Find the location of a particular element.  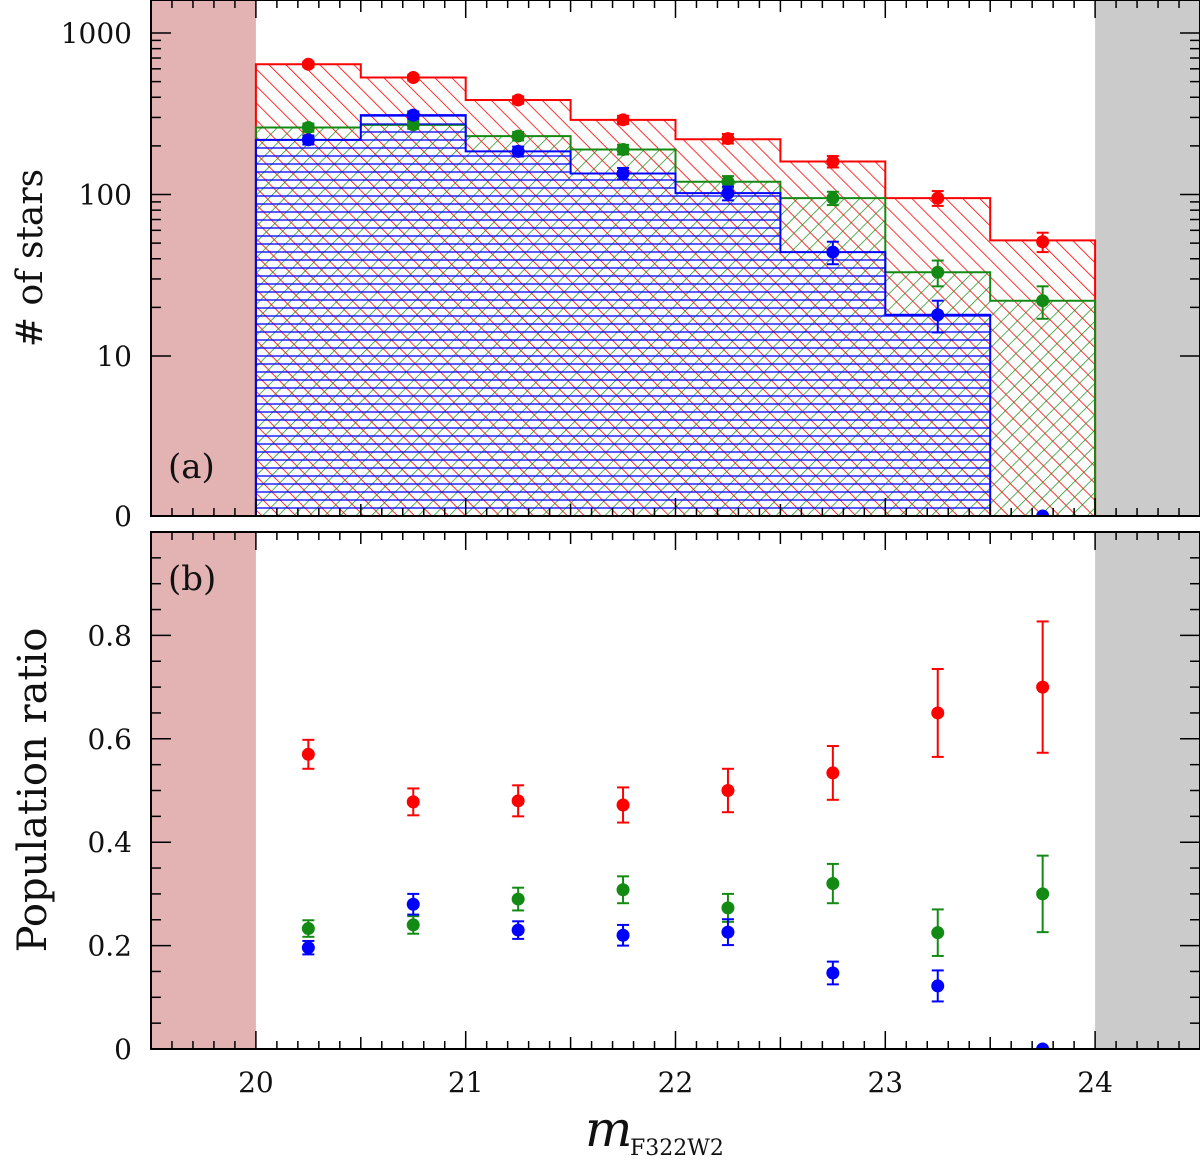

y-tick-label: 1000 is located at coordinates (96, 33).